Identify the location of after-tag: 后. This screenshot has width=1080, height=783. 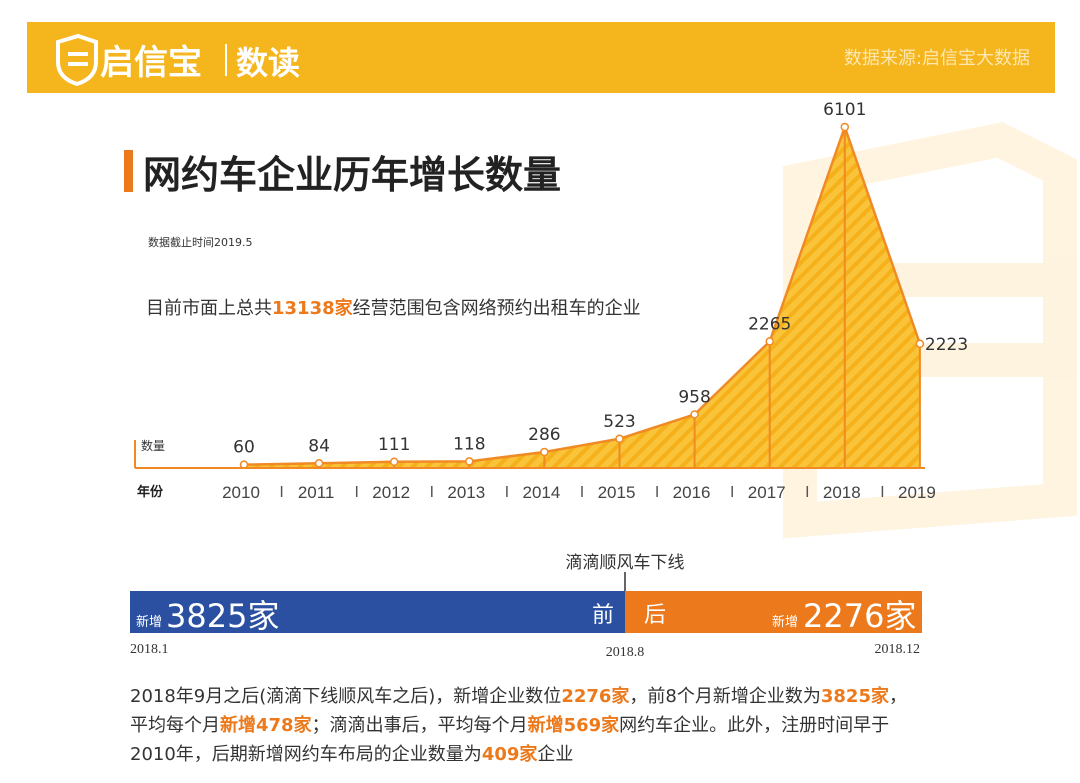
(655, 615).